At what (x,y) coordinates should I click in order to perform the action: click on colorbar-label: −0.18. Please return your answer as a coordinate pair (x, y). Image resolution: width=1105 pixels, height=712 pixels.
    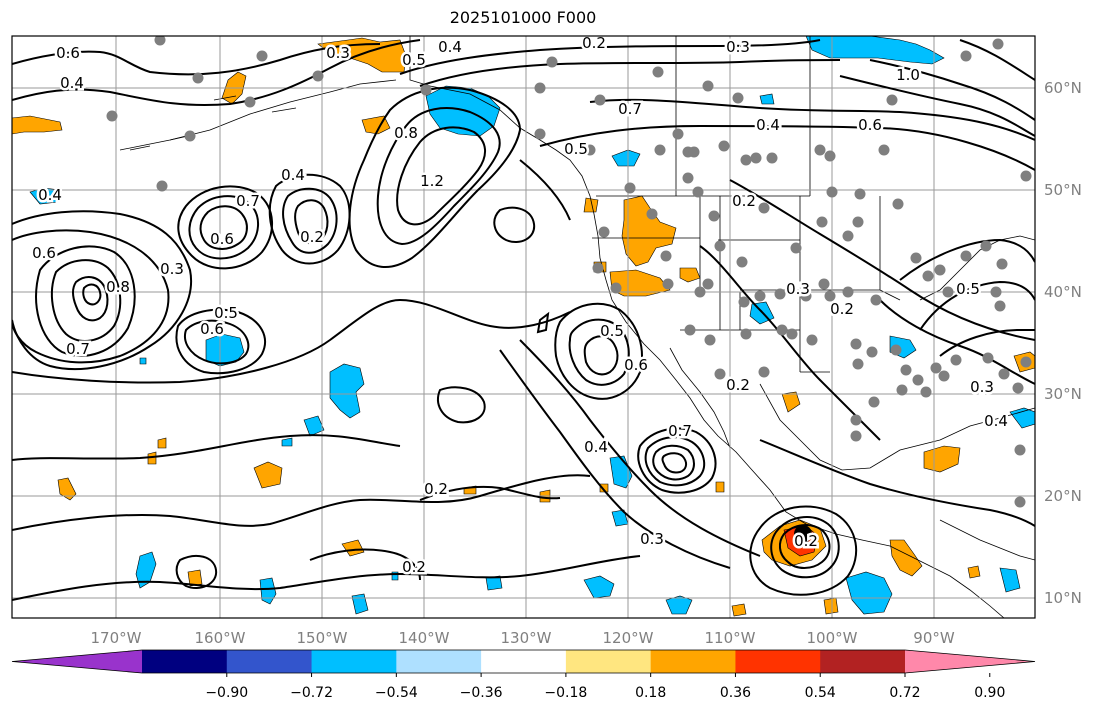
    Looking at the image, I should click on (565, 693).